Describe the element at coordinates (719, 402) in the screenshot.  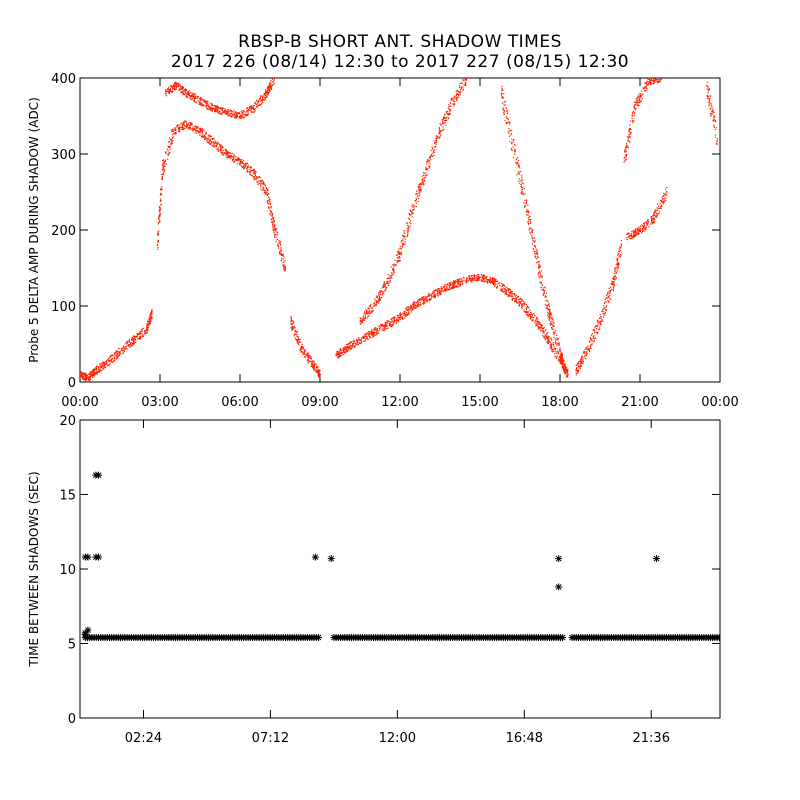
I see `x-tick-label: 00:00` at that location.